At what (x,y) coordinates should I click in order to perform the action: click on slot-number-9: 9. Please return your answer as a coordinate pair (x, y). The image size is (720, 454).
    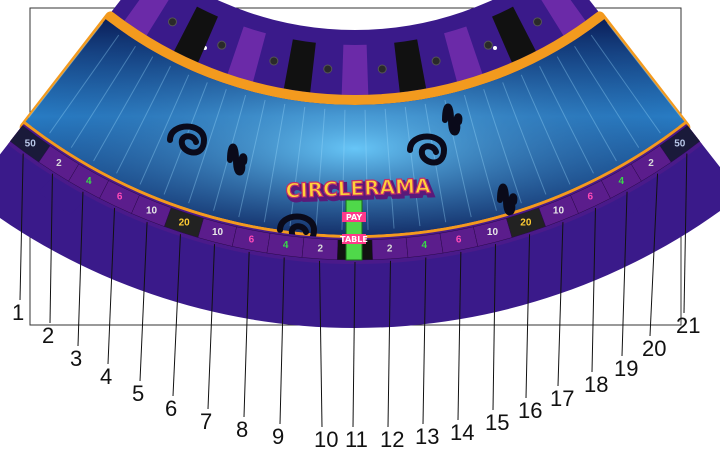
    Looking at the image, I should click on (278, 436).